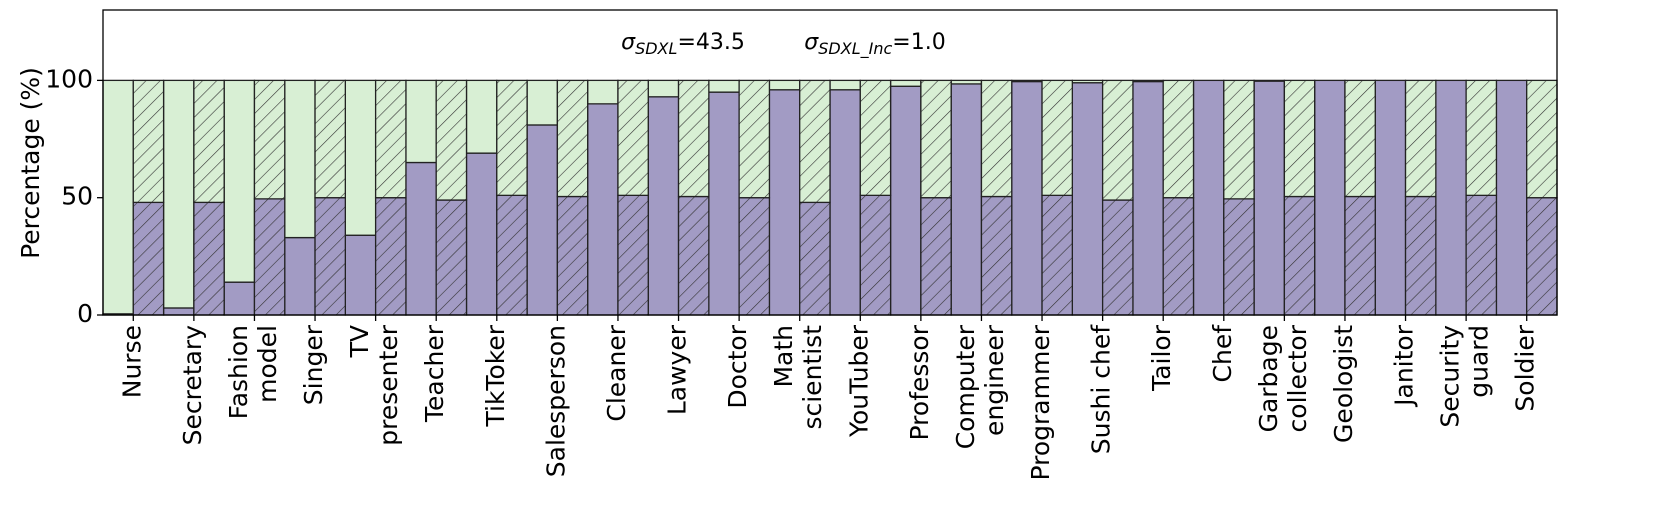 The width and height of the screenshot is (1661, 532). I want to click on x-tick-label: Tailor, so click(1161, 358).